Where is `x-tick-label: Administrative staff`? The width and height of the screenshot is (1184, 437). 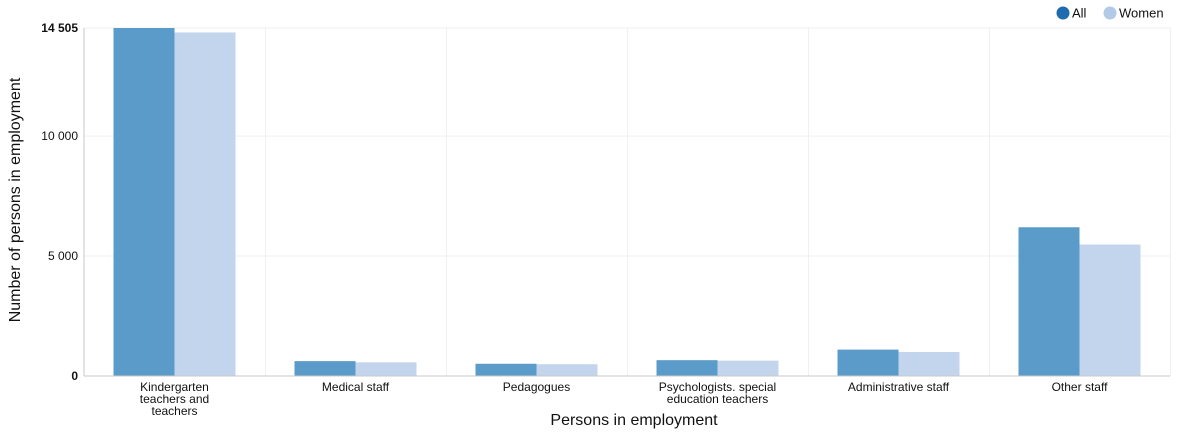 x-tick-label: Administrative staff is located at coordinates (899, 387).